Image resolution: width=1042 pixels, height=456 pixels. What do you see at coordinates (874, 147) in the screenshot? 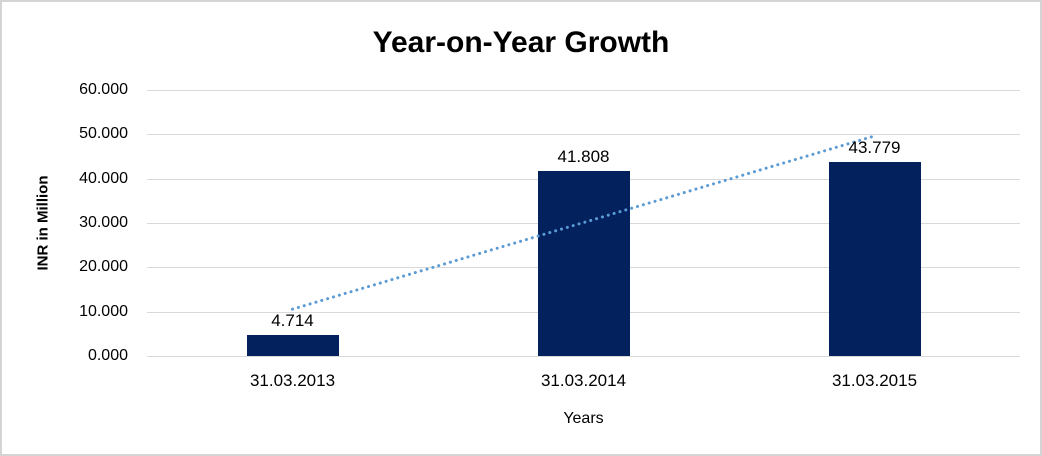
I see `bar-data-label: 43.779` at bounding box center [874, 147].